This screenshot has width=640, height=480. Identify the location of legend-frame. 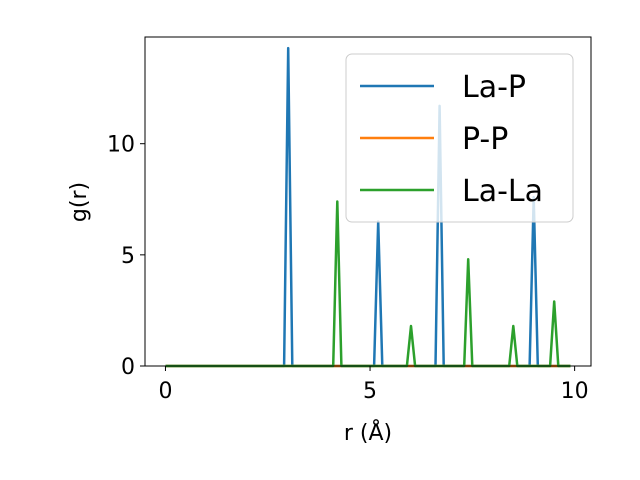
(459, 138).